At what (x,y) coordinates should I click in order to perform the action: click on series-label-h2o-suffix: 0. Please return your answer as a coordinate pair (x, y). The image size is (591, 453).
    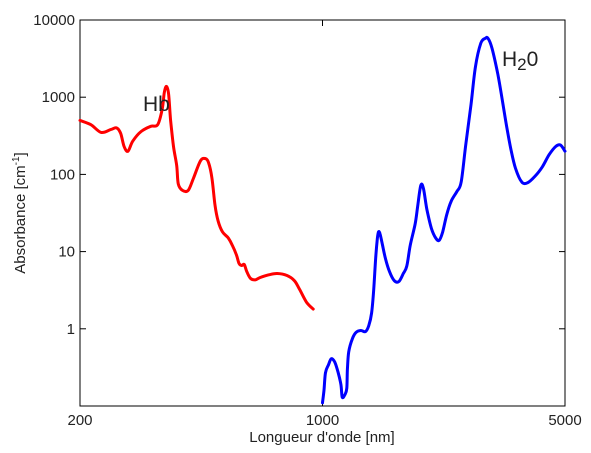
    Looking at the image, I should click on (533, 59).